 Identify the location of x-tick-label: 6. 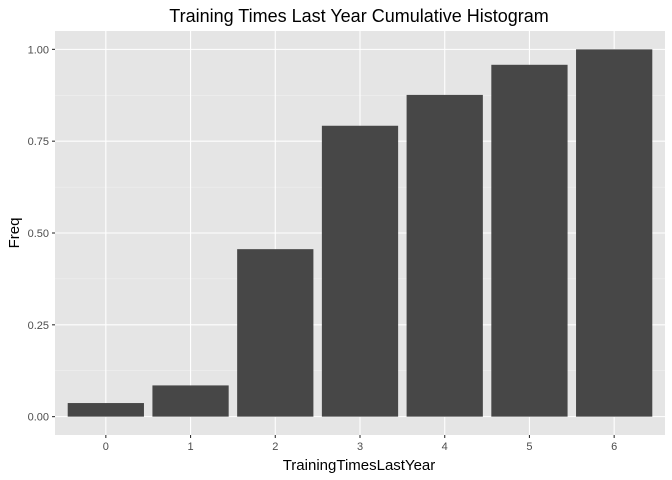
(614, 447).